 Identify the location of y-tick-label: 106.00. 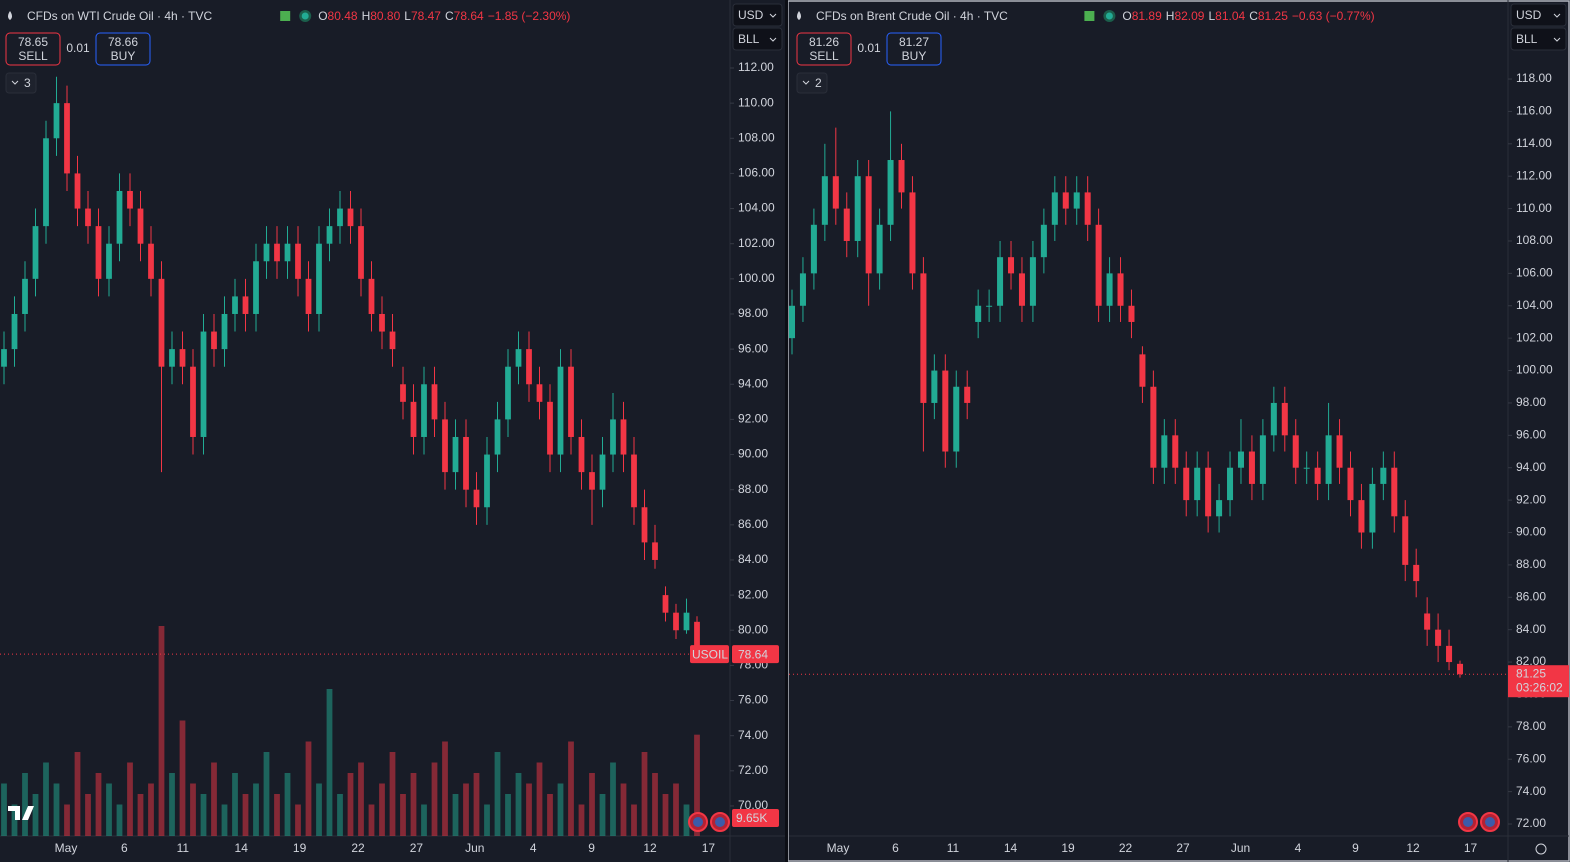
(756, 173).